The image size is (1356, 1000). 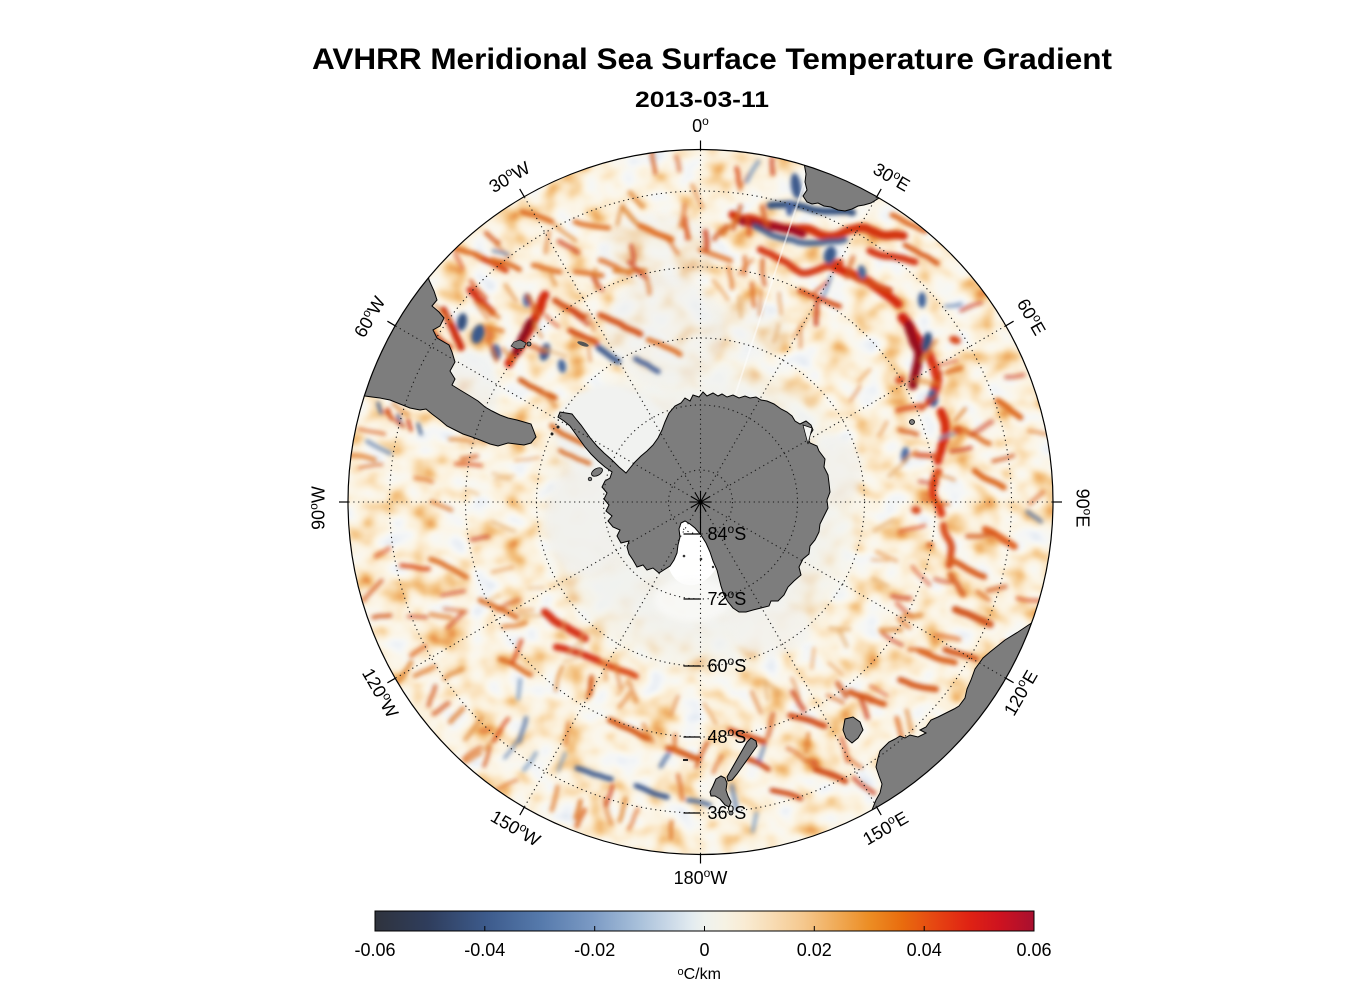 I want to click on svg-text: 0, so click(x=704, y=950).